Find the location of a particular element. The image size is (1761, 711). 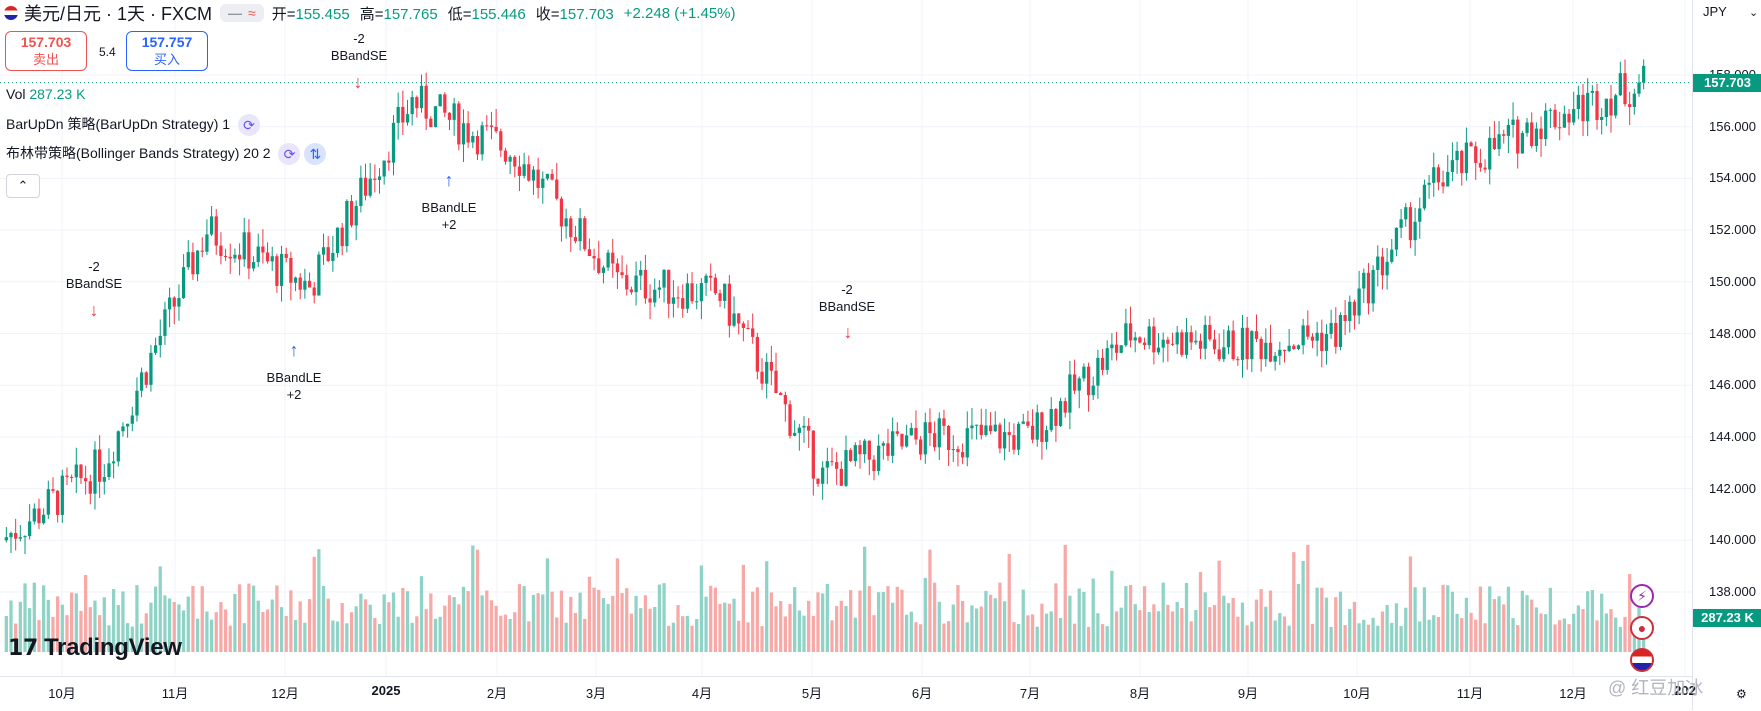

time-tick-label: 2025 is located at coordinates (386, 690).